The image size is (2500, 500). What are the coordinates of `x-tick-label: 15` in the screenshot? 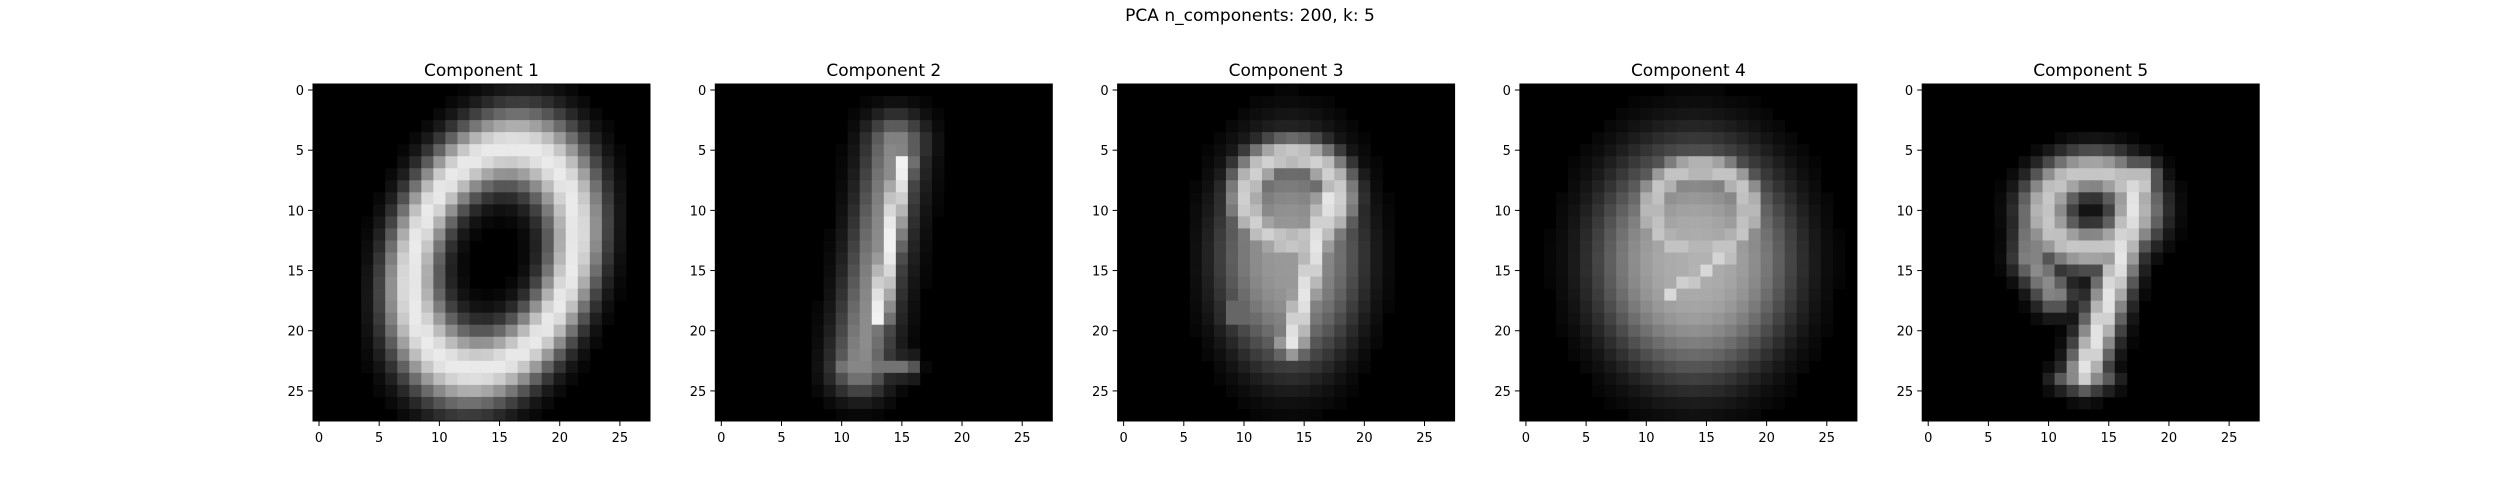 It's located at (1304, 438).